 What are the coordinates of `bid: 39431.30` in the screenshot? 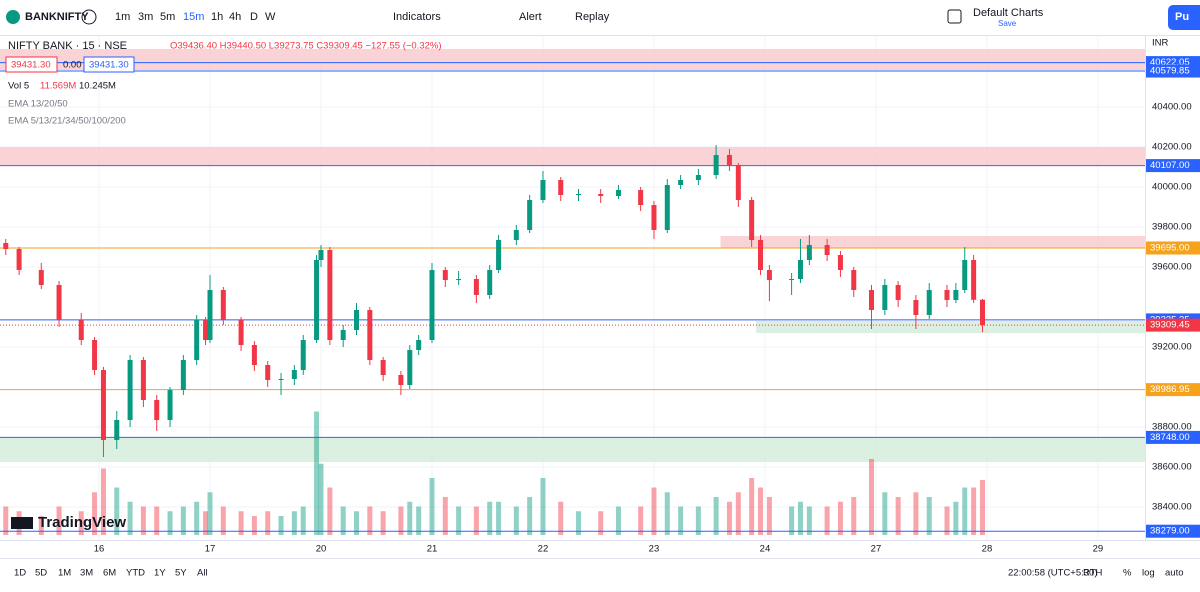 It's located at (31, 65).